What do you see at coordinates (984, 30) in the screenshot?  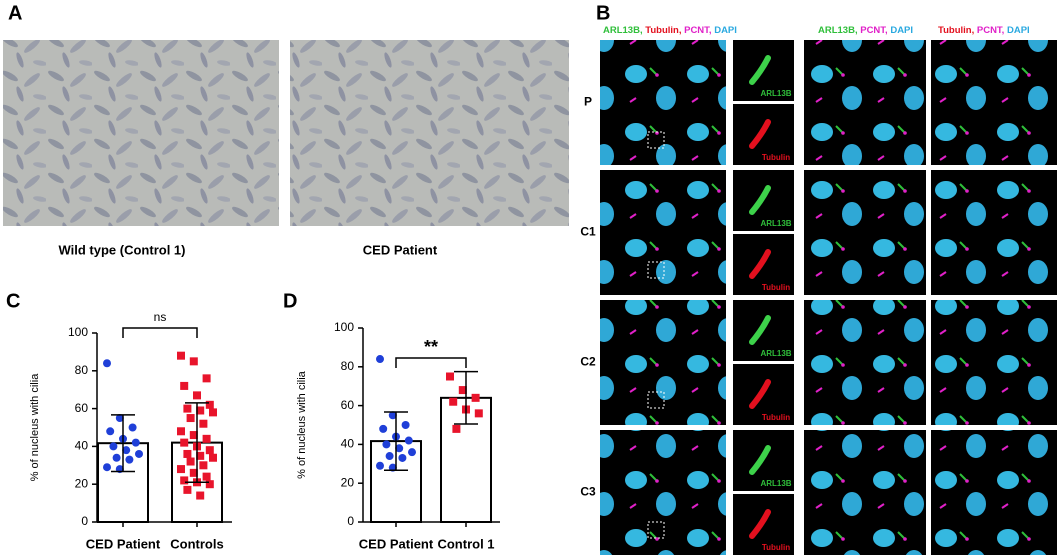 I see `channel-header: Tubulin, PCNT, DAPI` at bounding box center [984, 30].